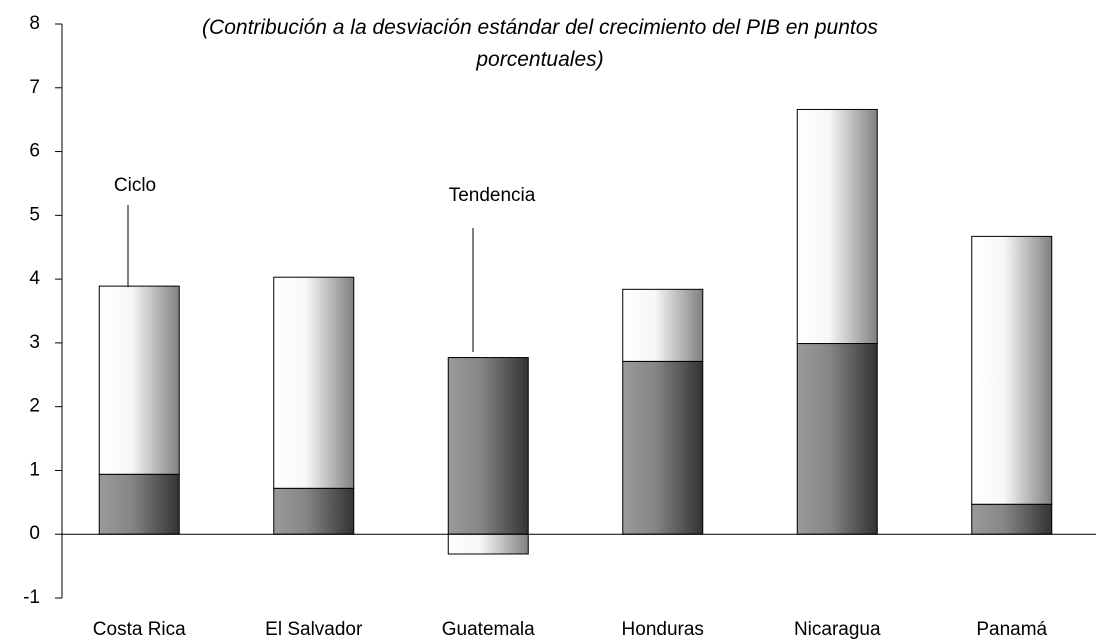 The height and width of the screenshot is (644, 1098). I want to click on y-tick-label: 2, so click(34, 406).